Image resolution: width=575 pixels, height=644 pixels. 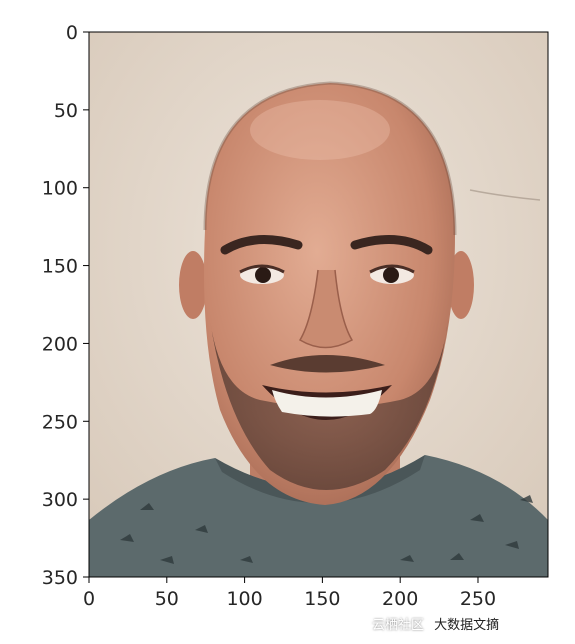 I want to click on watermark-text-1: 云栖社区, so click(x=398, y=625).